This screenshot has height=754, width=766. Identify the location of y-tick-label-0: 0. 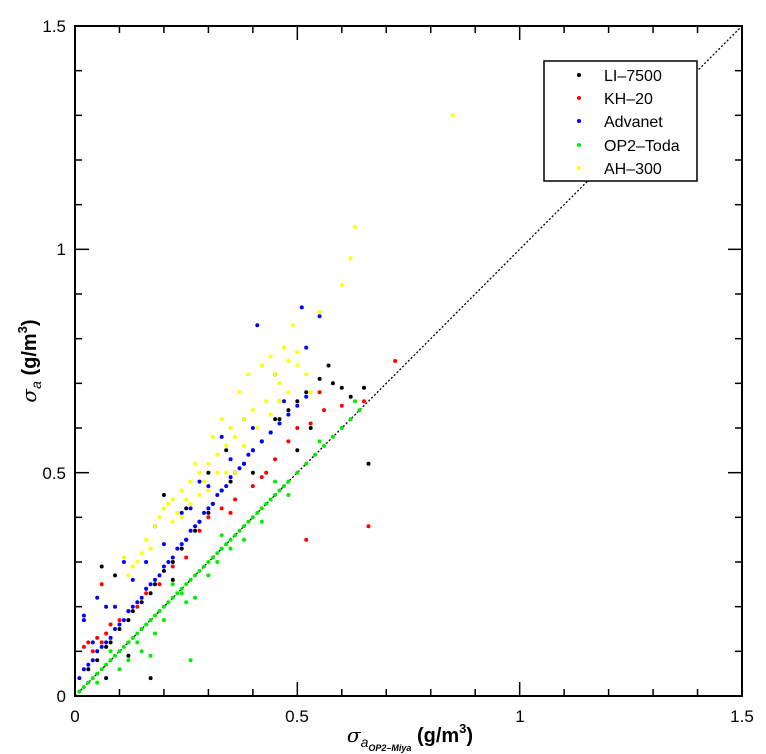
(61, 696).